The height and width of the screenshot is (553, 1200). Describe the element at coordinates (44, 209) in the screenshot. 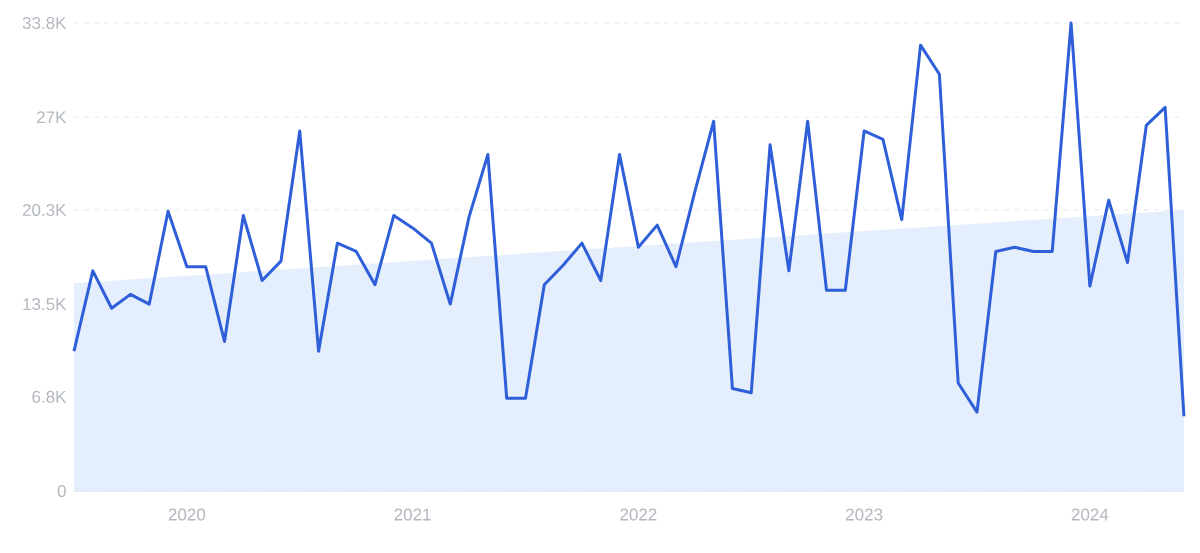

I see `y-tick-label: 20.3K` at that location.